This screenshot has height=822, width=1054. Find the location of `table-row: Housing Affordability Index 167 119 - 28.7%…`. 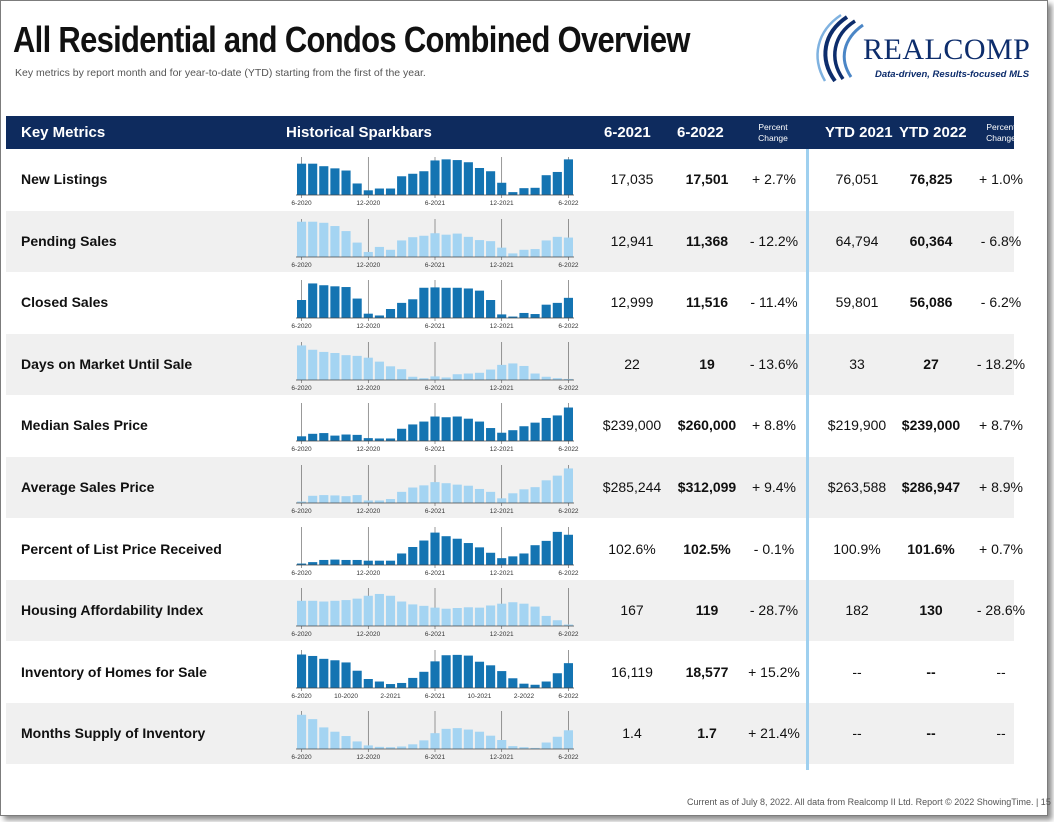

table-row: Housing Affordability Index 167 119 - 28.7%… is located at coordinates (515, 611).